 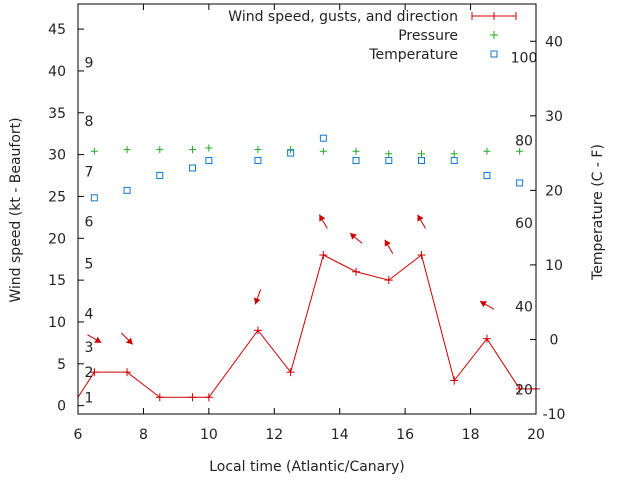 I want to click on beaufort-label: 8, so click(x=89, y=122).